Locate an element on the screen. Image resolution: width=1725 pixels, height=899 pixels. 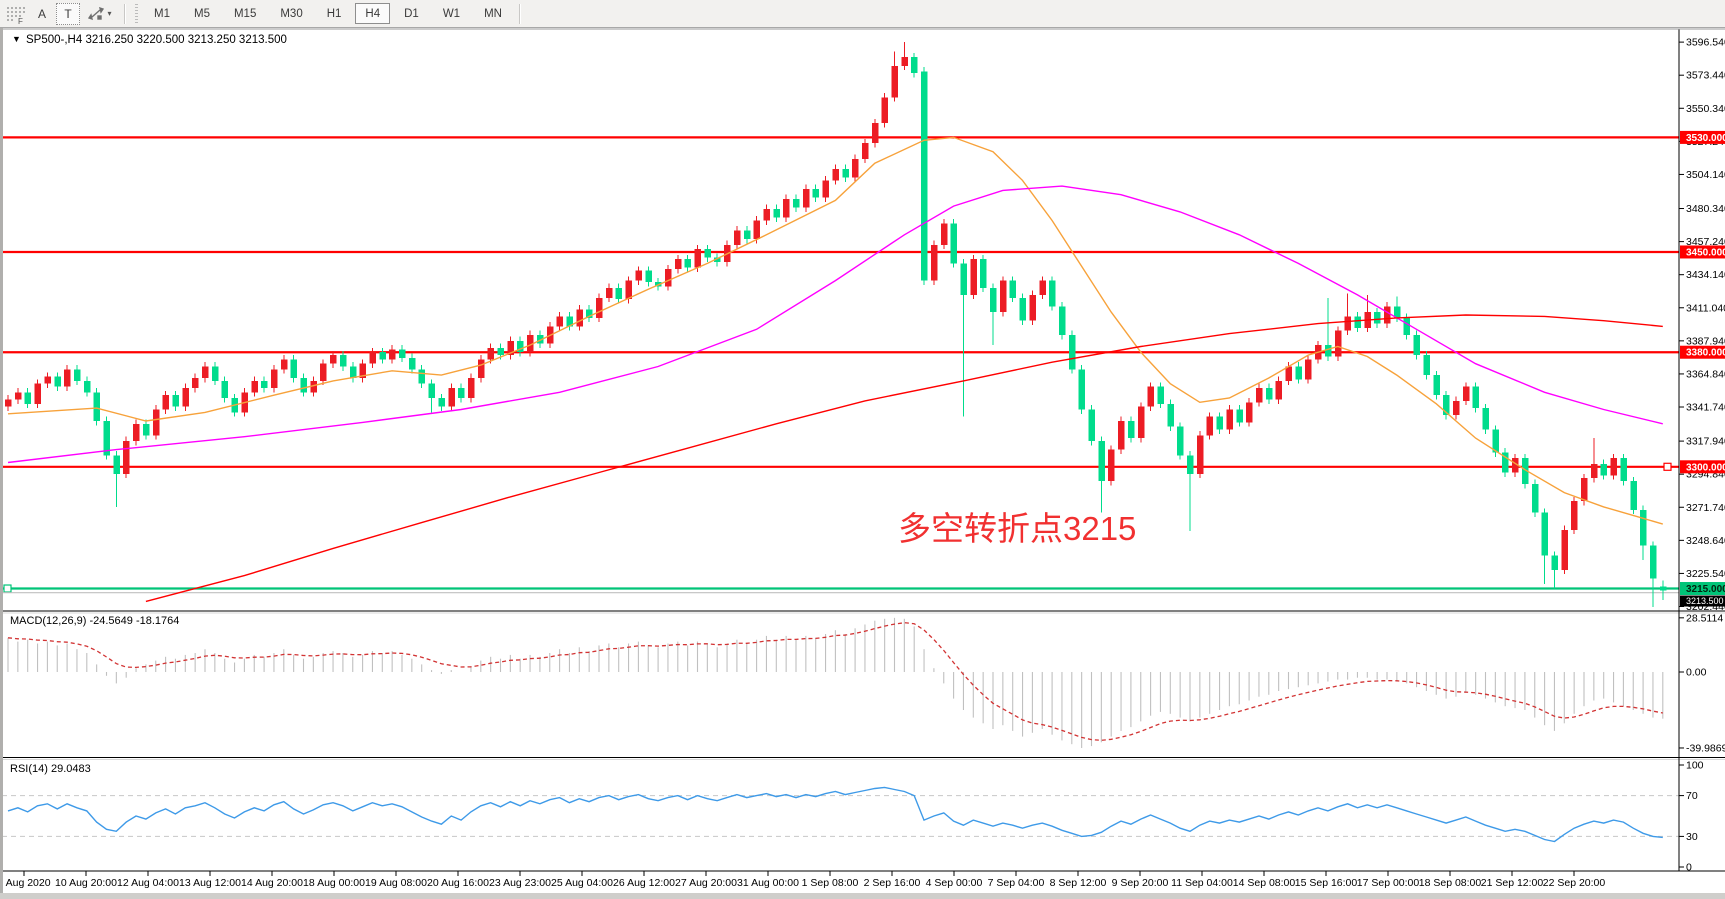
tf-button-h1: H1 is located at coordinates (334, 13).